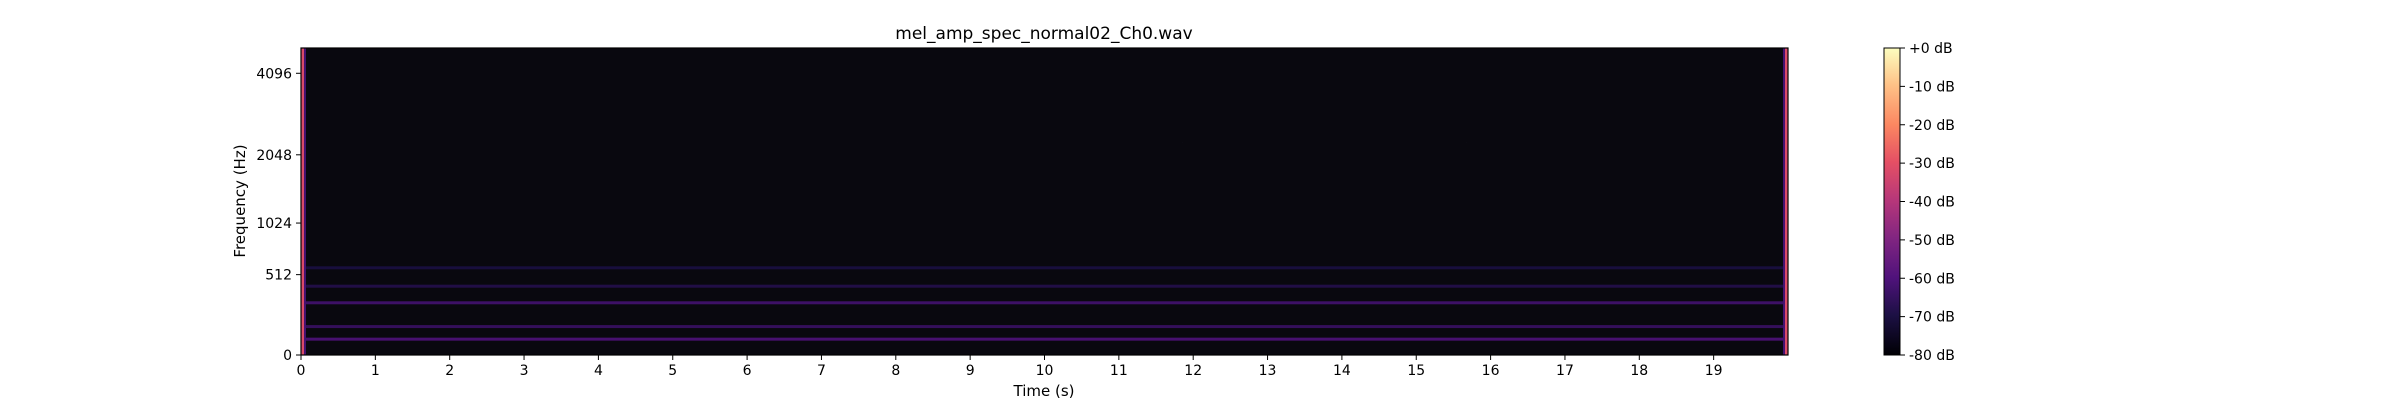 This screenshot has height=400, width=2400. I want to click on x-tick-label: 10, so click(1045, 371).